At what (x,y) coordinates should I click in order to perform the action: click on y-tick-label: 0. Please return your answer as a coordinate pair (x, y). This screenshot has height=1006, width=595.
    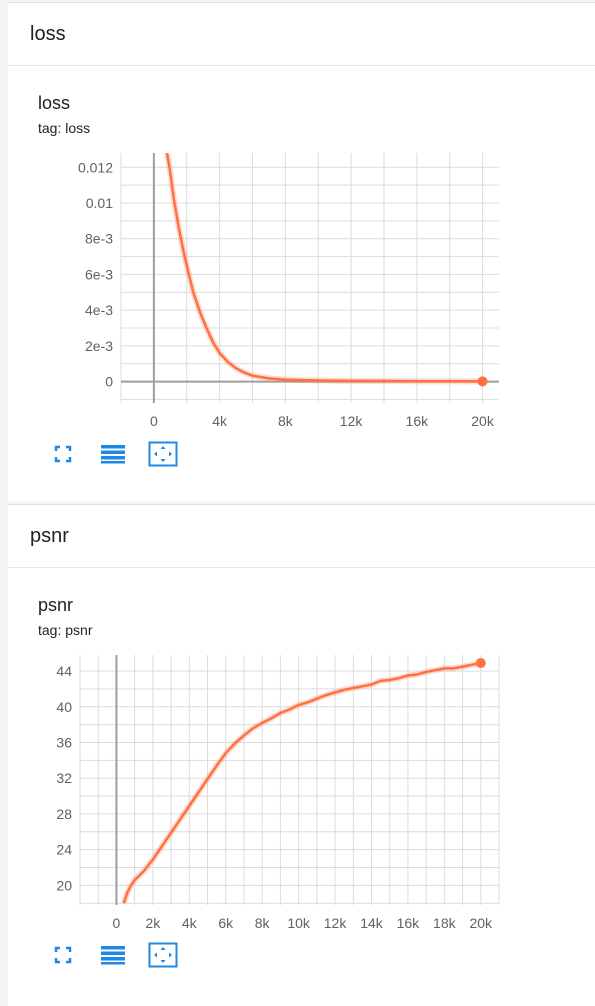
    Looking at the image, I should click on (109, 382).